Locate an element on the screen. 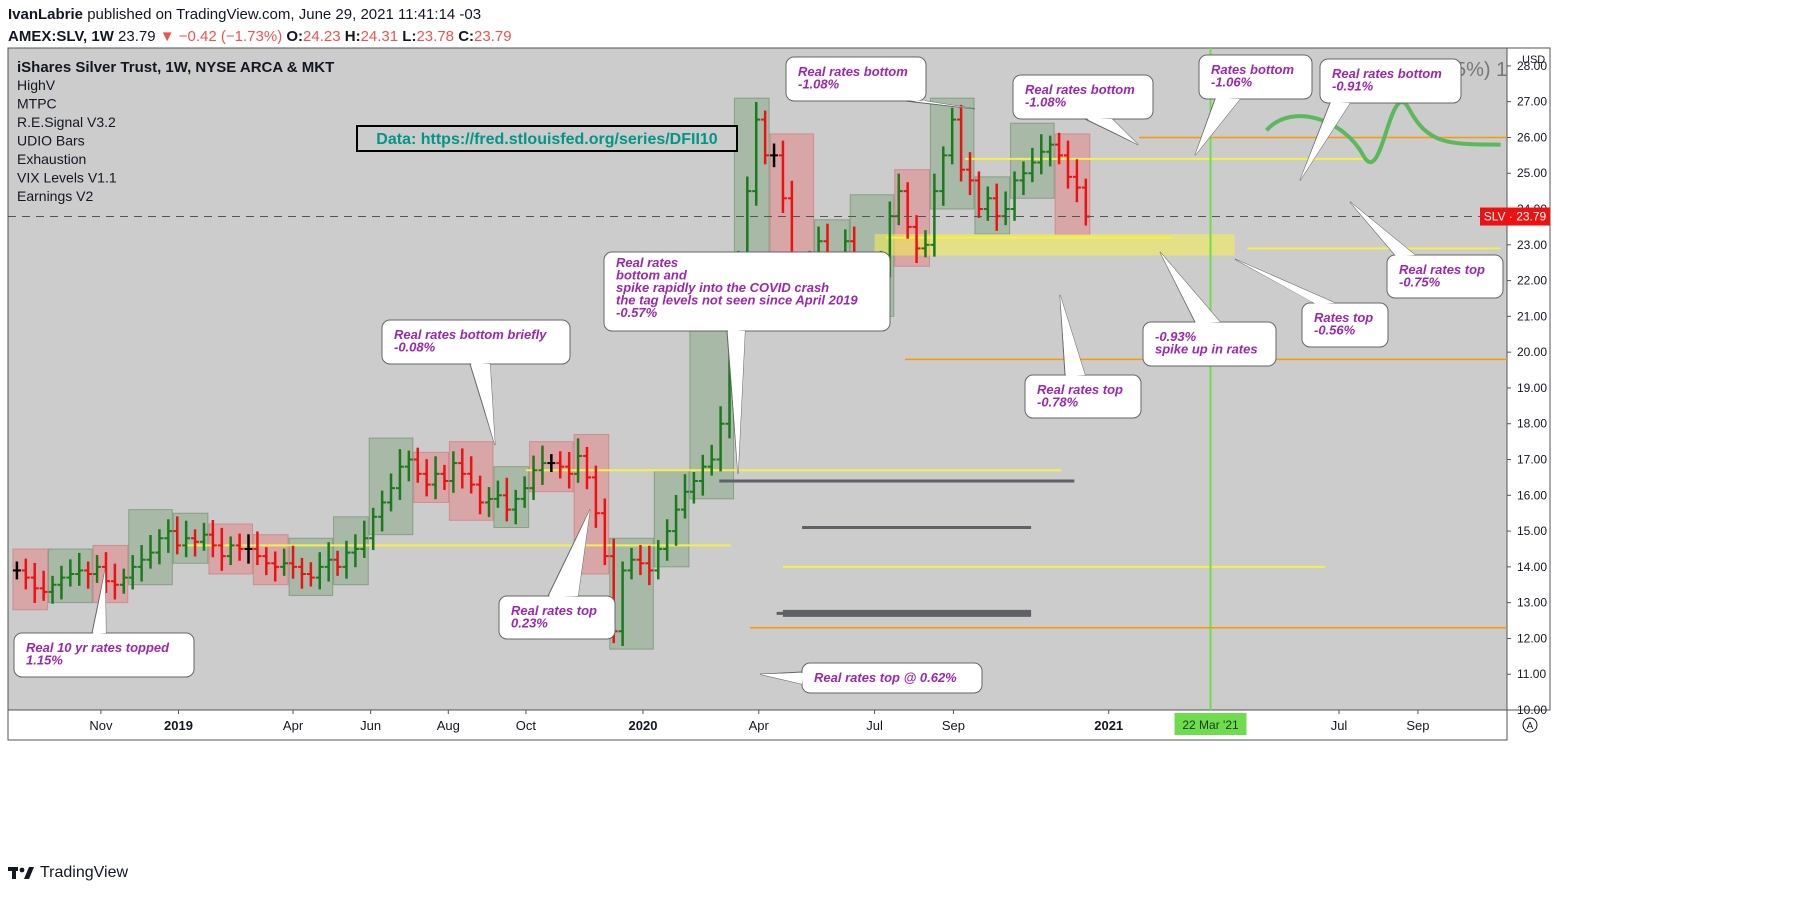 This screenshot has width=1805, height=899. legend-indicator: R.E.Signal V3.2 is located at coordinates (66, 122).